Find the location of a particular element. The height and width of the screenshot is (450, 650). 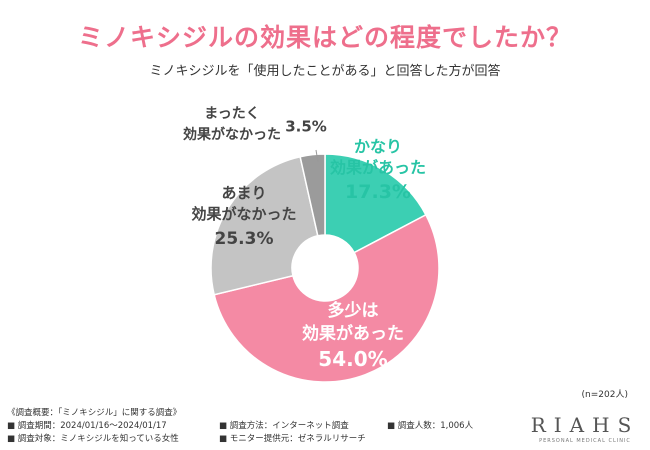

slice-value-3: 3.5% is located at coordinates (306, 127).